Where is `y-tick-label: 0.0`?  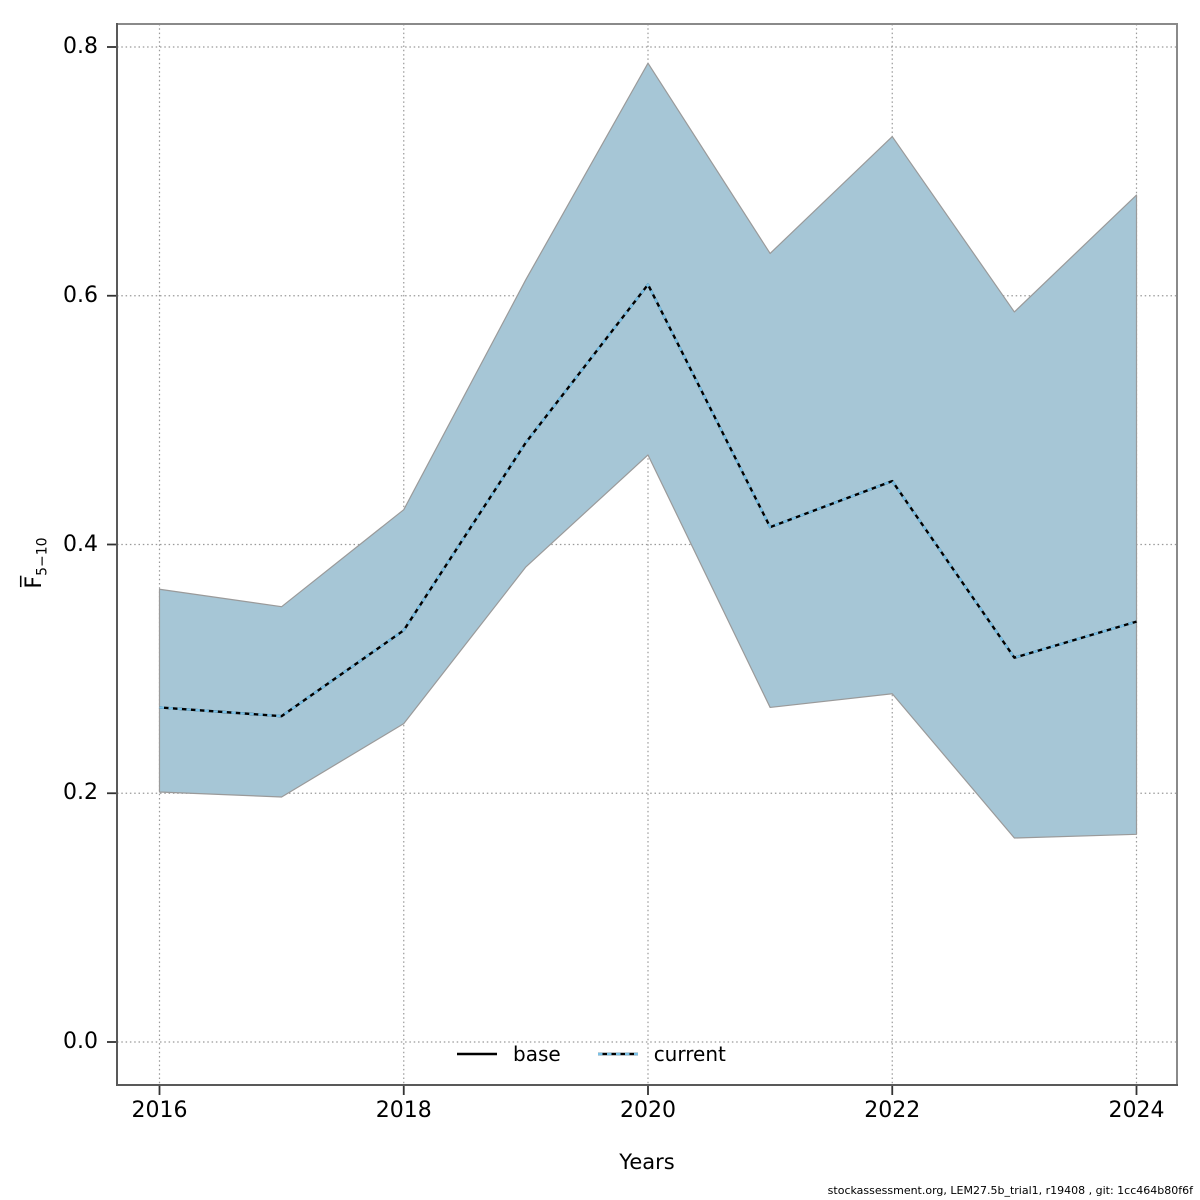 y-tick-label: 0.0 is located at coordinates (80, 1041).